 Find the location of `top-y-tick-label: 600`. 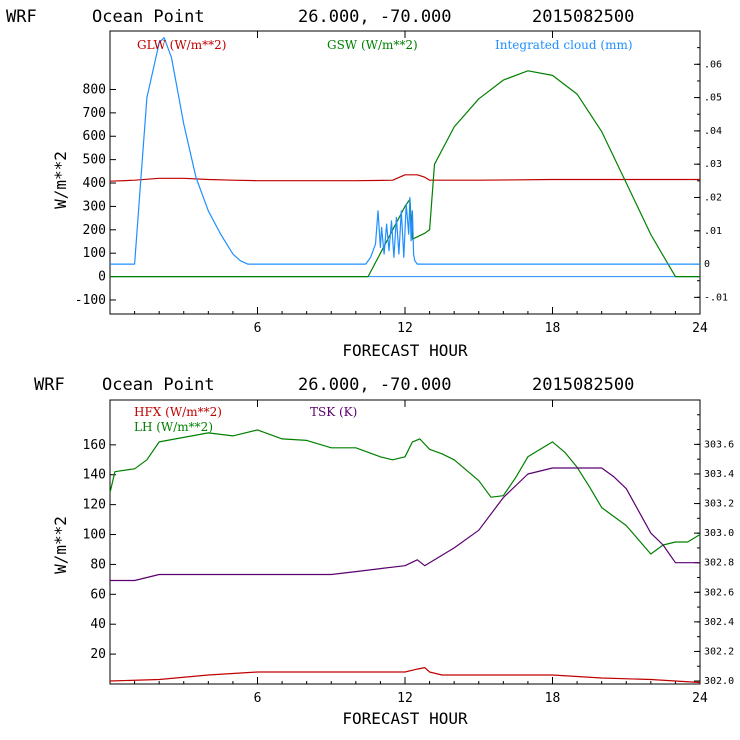

top-y-tick-label: 600 is located at coordinates (94, 136).